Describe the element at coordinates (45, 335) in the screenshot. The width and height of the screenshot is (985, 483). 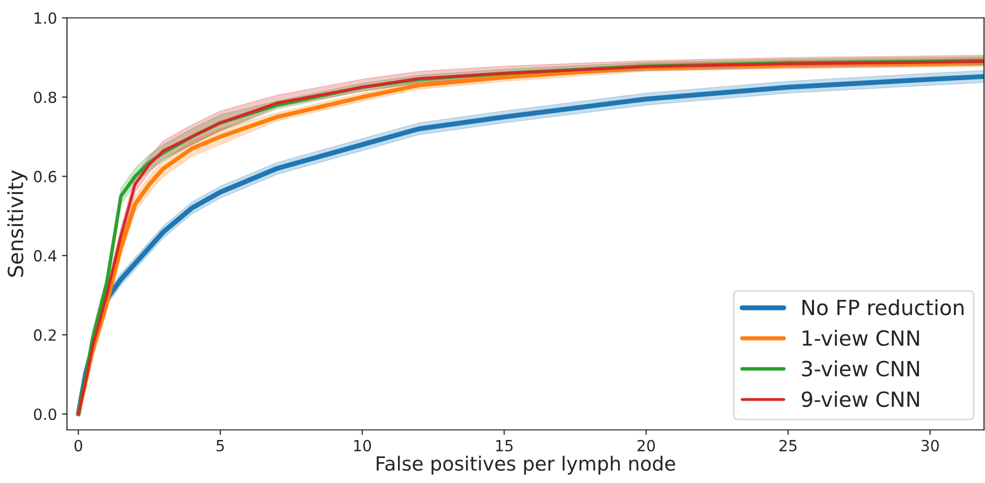
I see `y-tick-label: 0.2` at that location.